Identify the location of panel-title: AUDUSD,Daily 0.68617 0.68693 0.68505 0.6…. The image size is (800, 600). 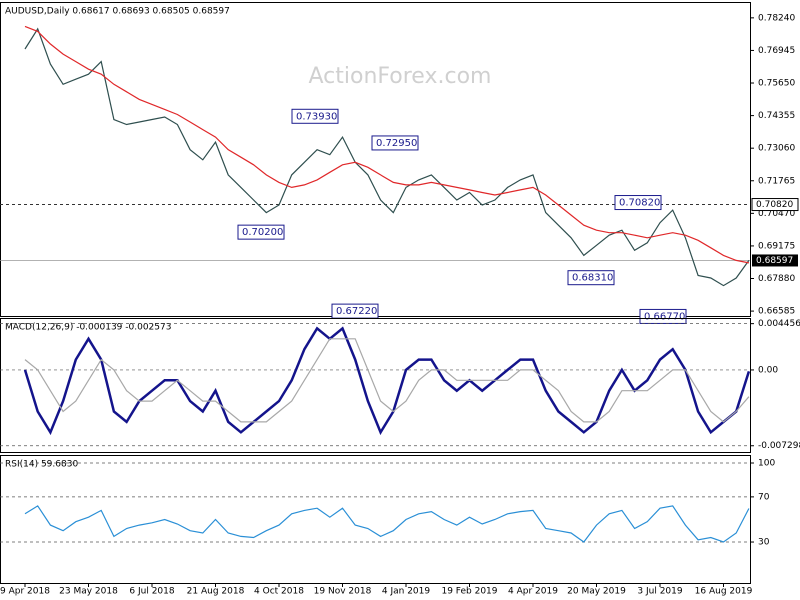
(117, 12).